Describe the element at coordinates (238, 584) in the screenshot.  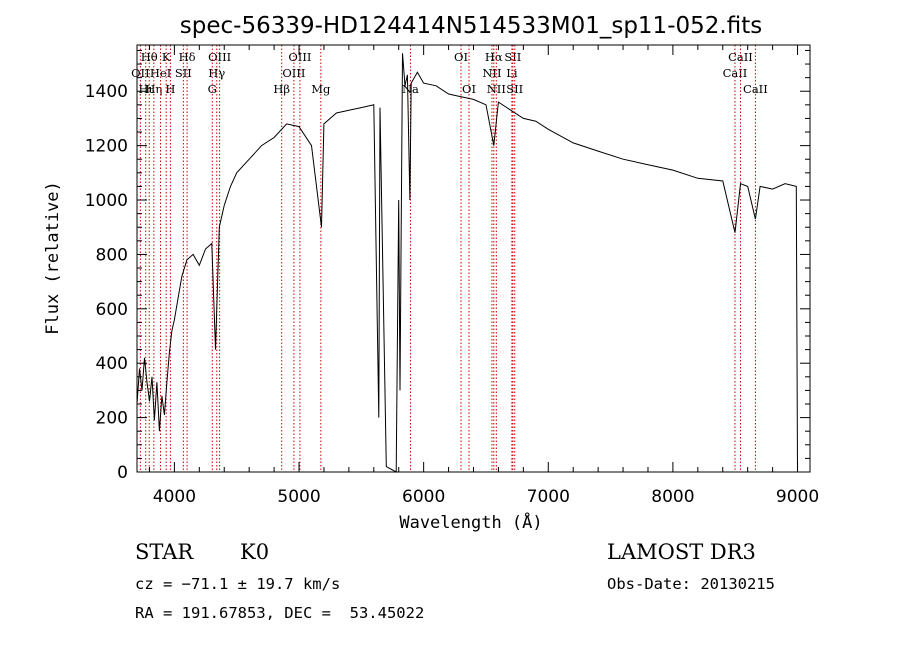
I see `redshift-text: cz = −71.1 ± 19.7 km/s` at that location.